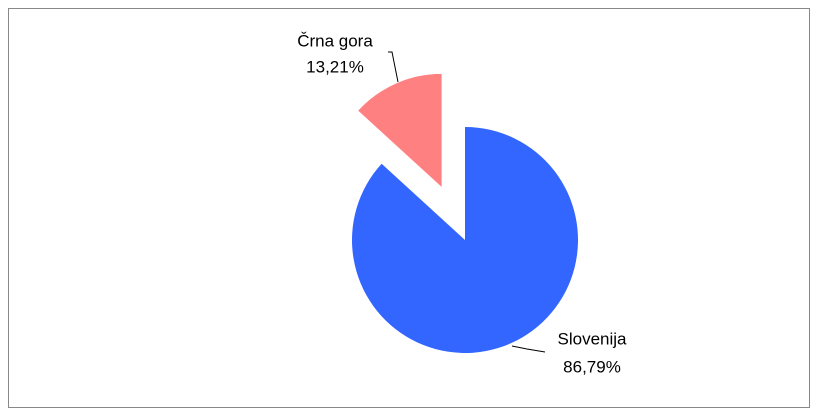 The height and width of the screenshot is (410, 819). What do you see at coordinates (593, 338) in the screenshot?
I see `slice-label: Slovenija` at bounding box center [593, 338].